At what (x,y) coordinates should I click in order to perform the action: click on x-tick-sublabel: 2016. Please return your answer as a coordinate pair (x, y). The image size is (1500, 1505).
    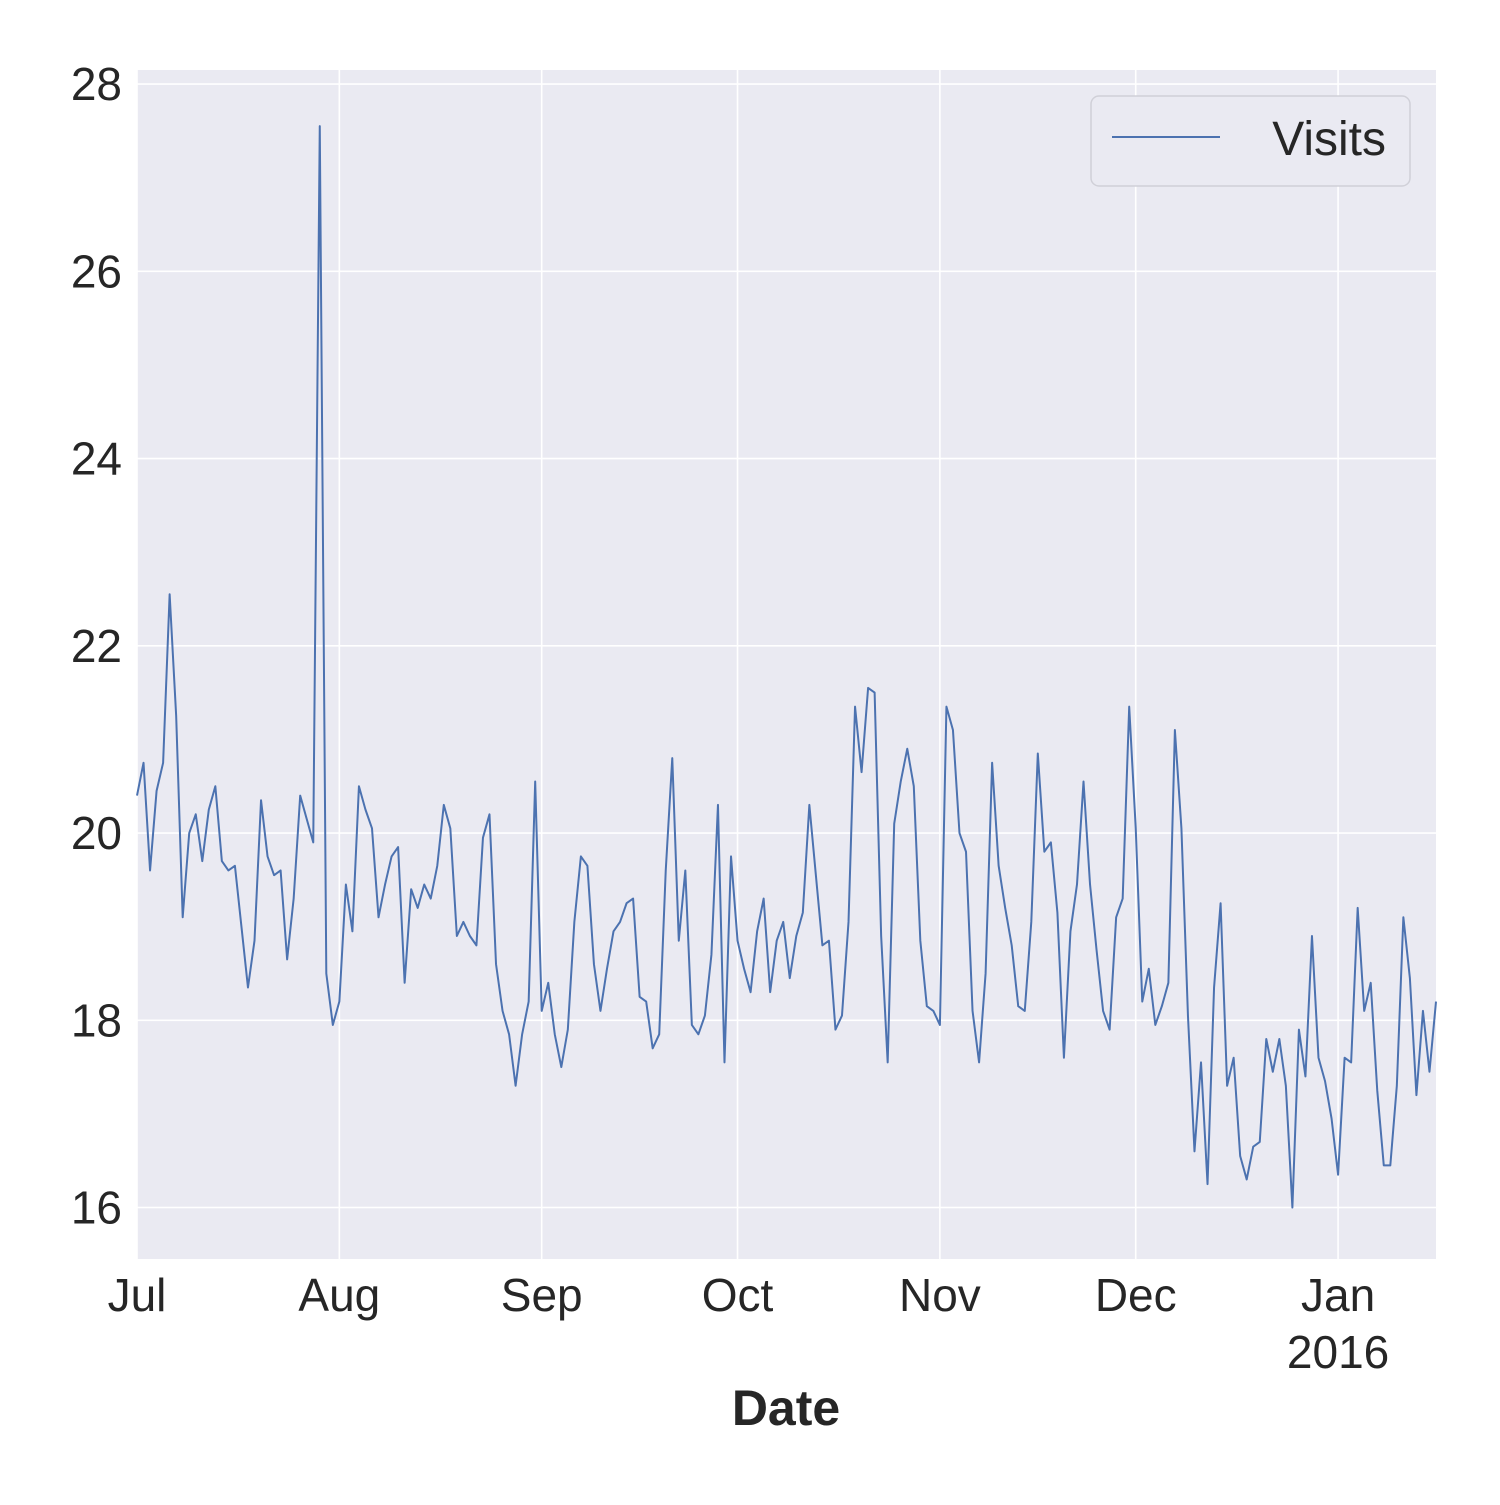
    Looking at the image, I should click on (1338, 1352).